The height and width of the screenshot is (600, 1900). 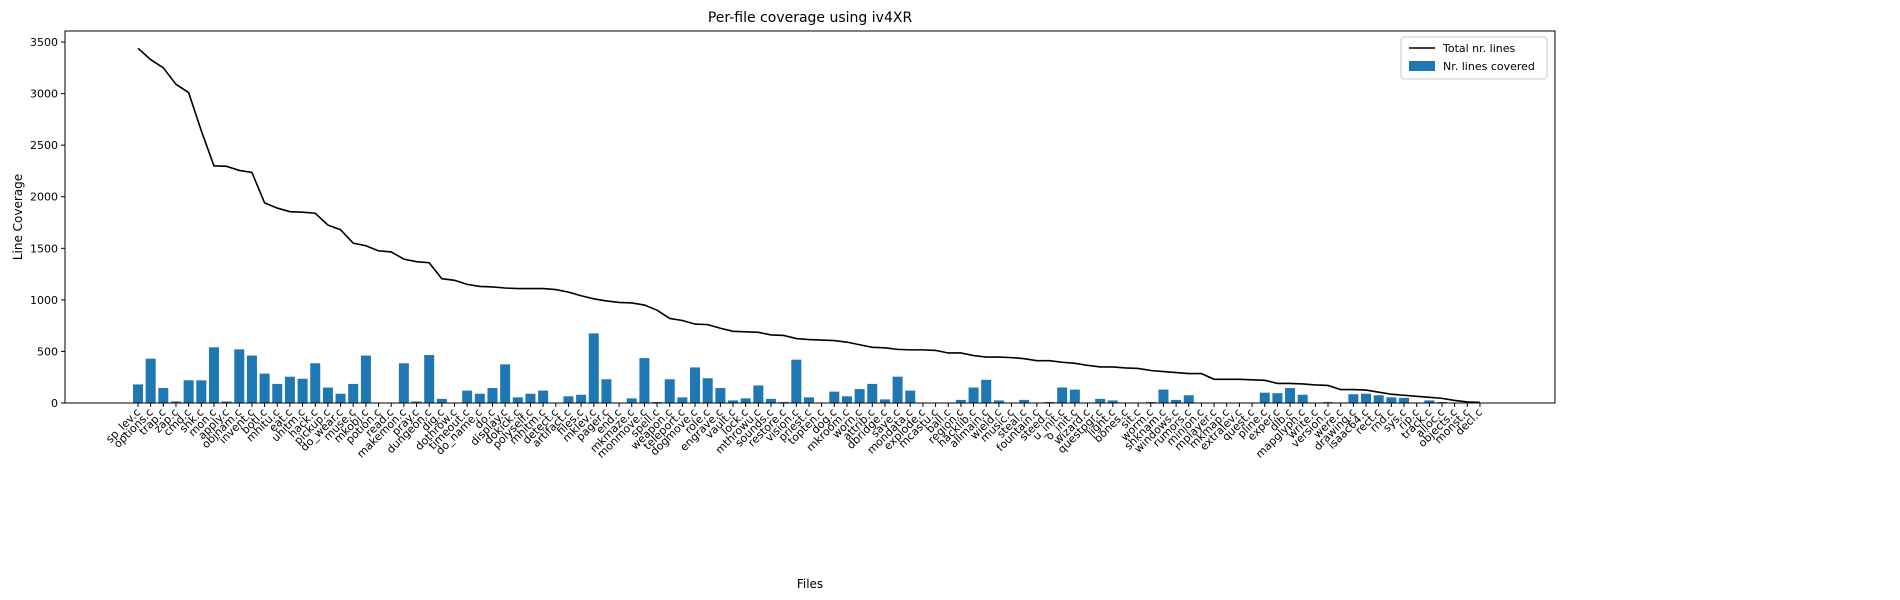 What do you see at coordinates (44, 300) in the screenshot?
I see `y-tick-label: 1000` at bounding box center [44, 300].